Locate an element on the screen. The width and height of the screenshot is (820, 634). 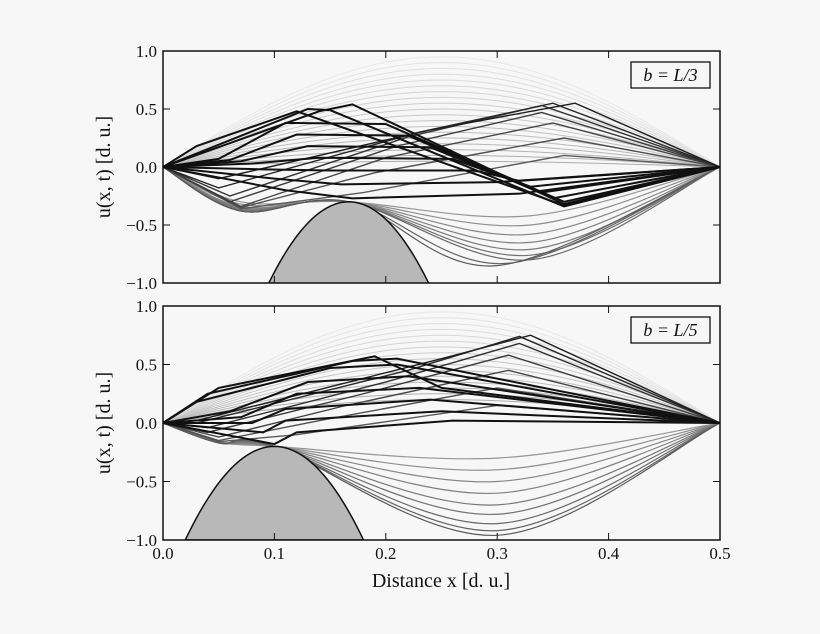
x-tick-label: 0.2 is located at coordinates (385, 553).